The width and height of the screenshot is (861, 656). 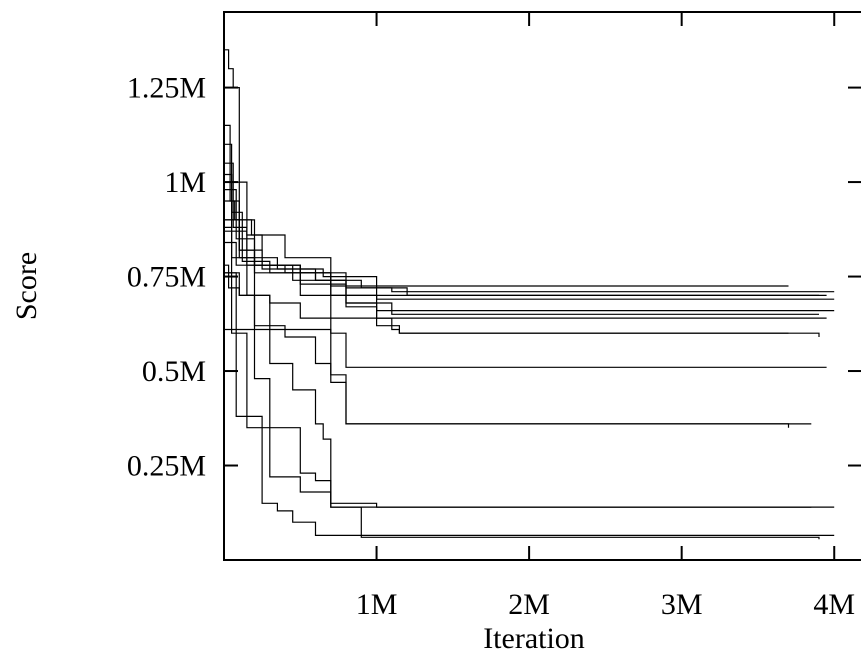 I want to click on x-tick-label: 2M, so click(x=529, y=604).